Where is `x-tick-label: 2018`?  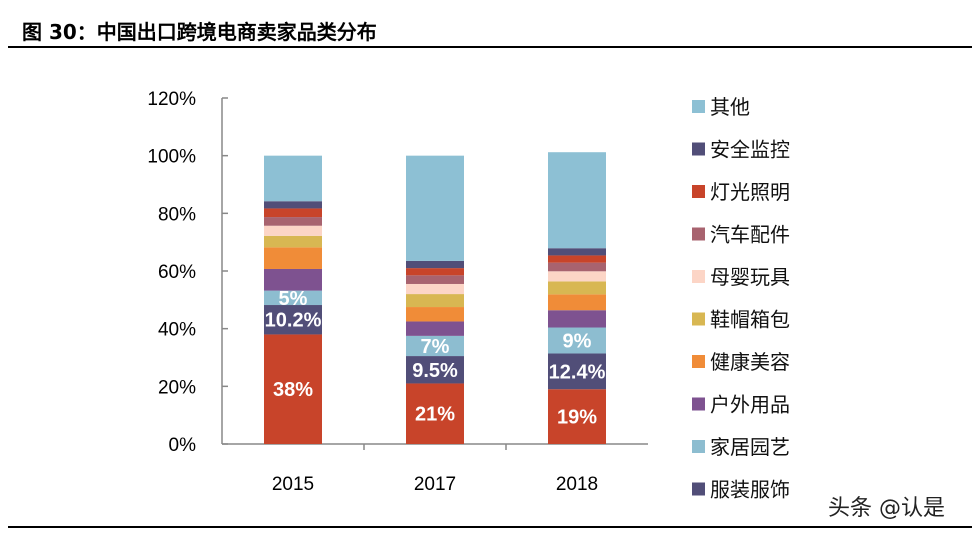
x-tick-label: 2018 is located at coordinates (577, 484).